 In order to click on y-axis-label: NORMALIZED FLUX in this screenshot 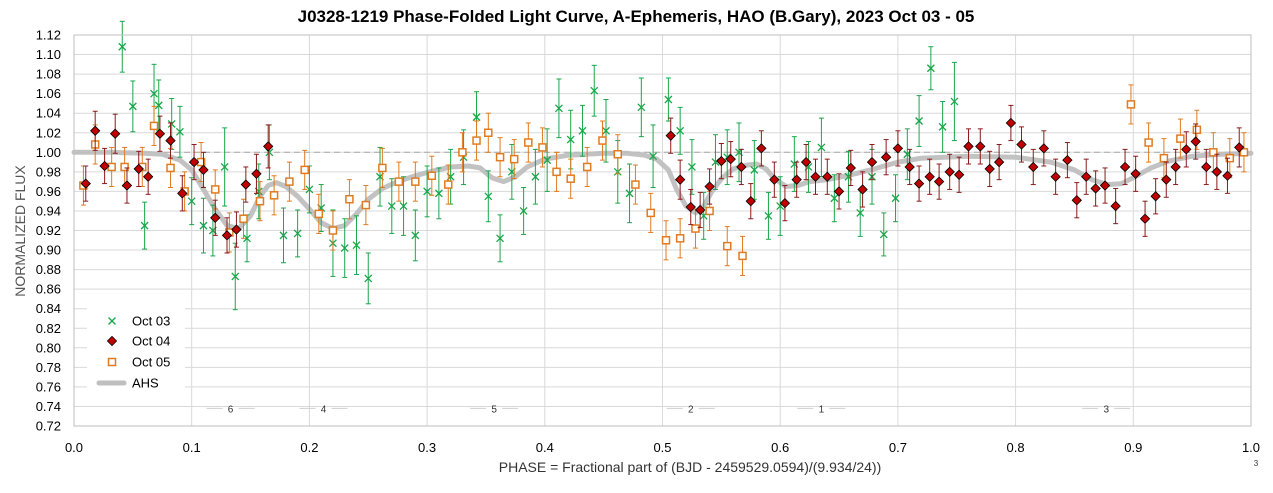, I will do `click(20, 231)`.